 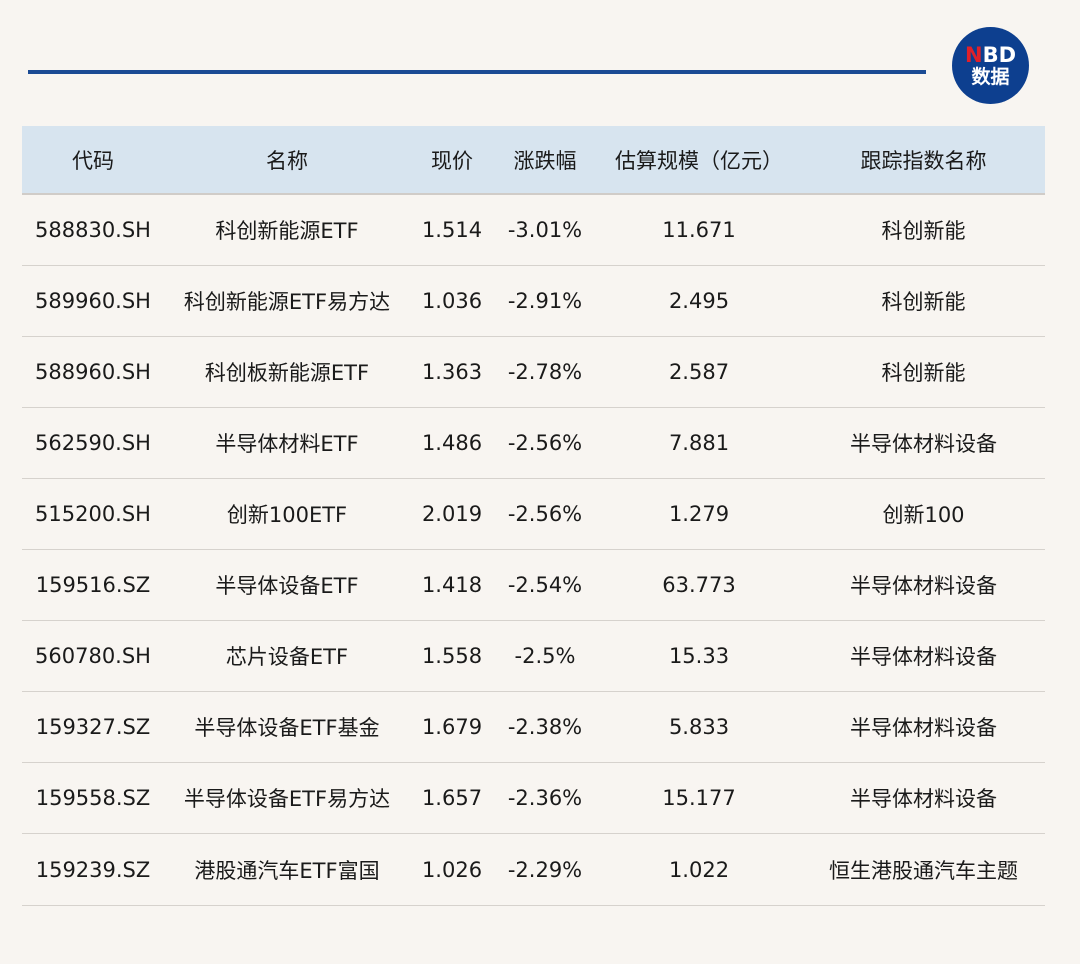 I want to click on cell-code: 588830.SH, so click(x=93, y=230).